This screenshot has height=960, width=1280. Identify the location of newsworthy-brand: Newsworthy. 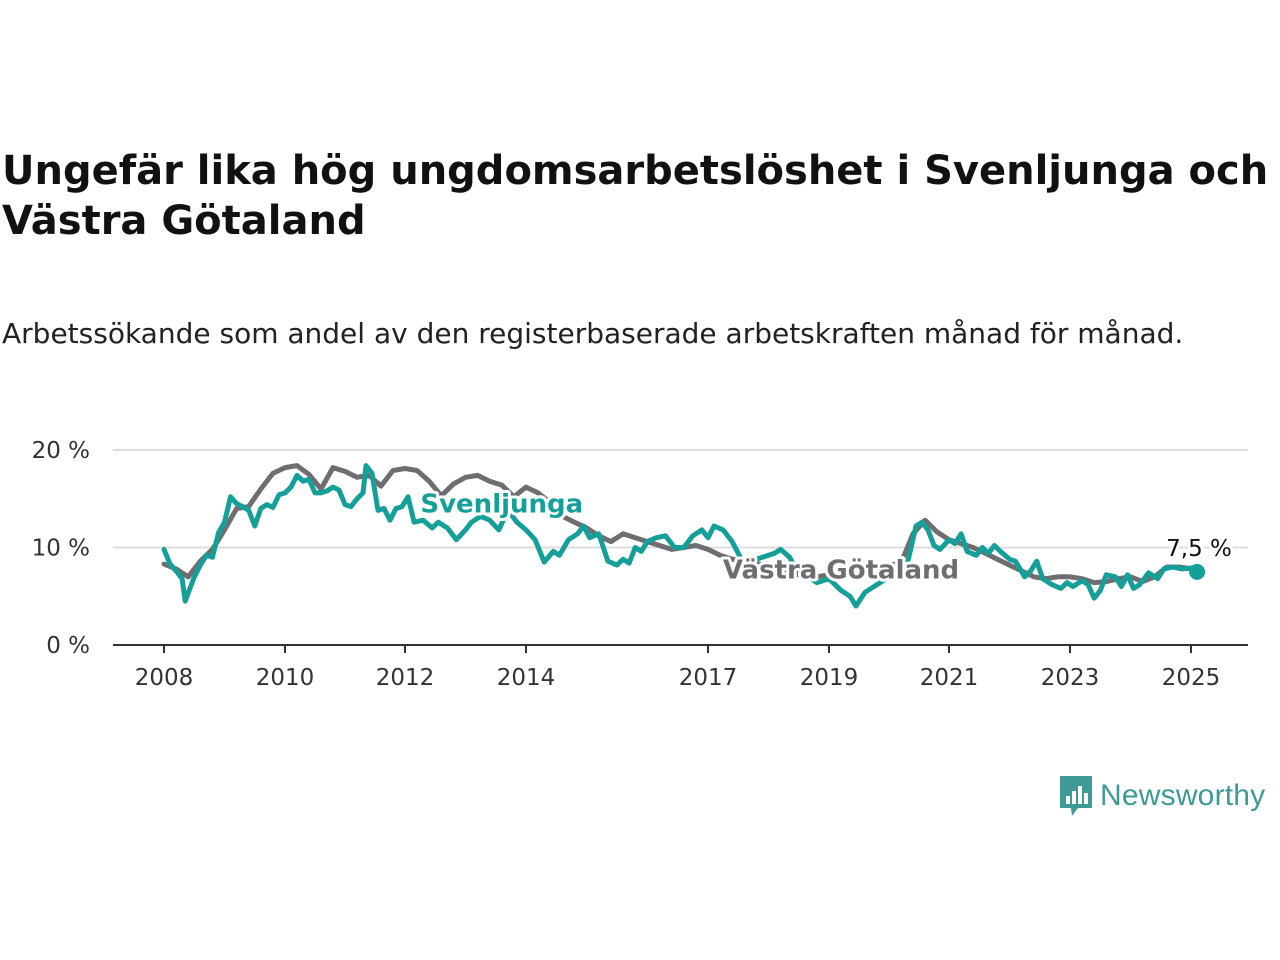
(1169, 796).